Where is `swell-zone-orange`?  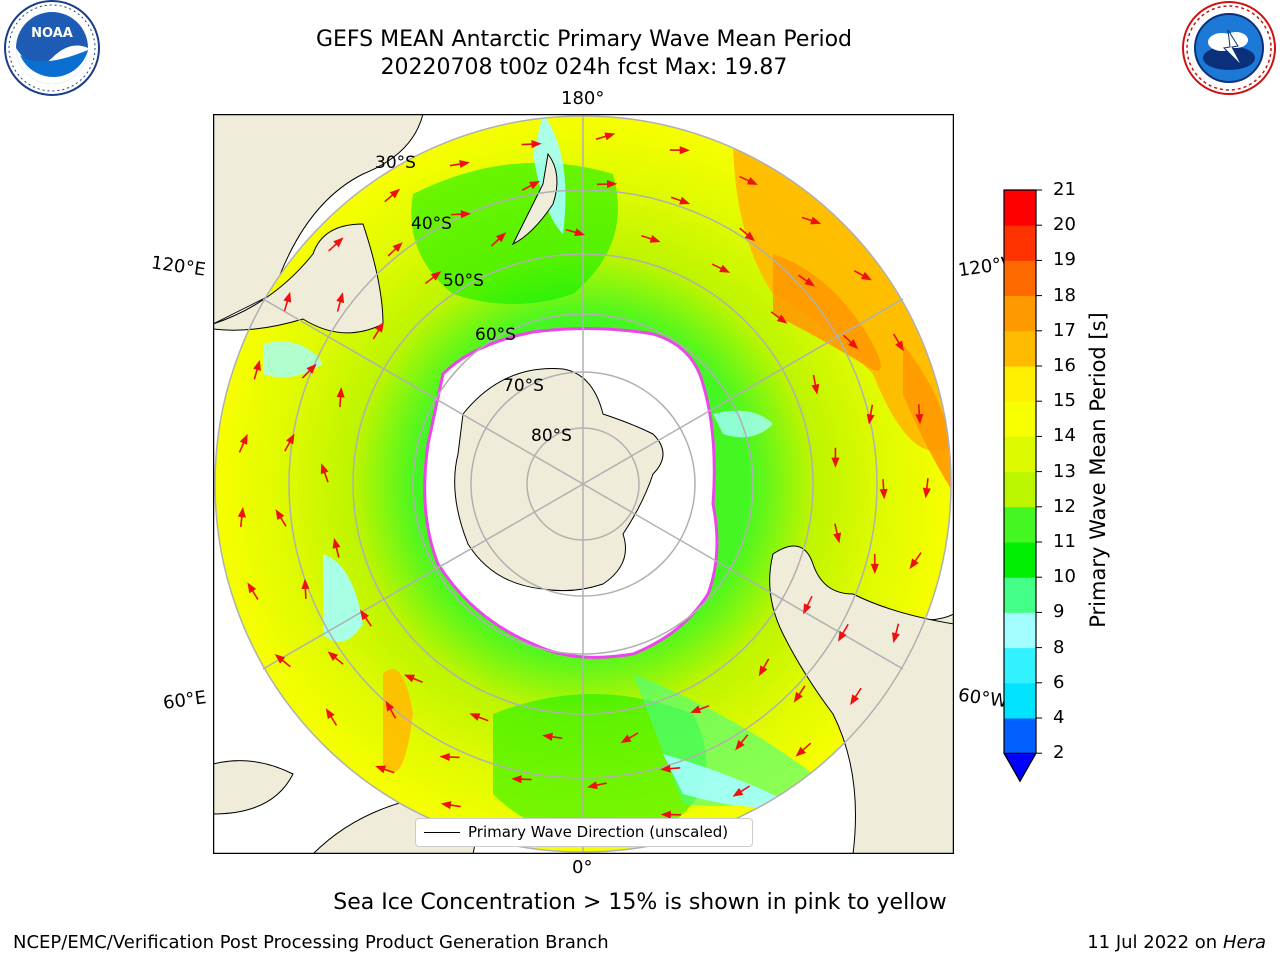
swell-zone-orange is located at coordinates (842, 292).